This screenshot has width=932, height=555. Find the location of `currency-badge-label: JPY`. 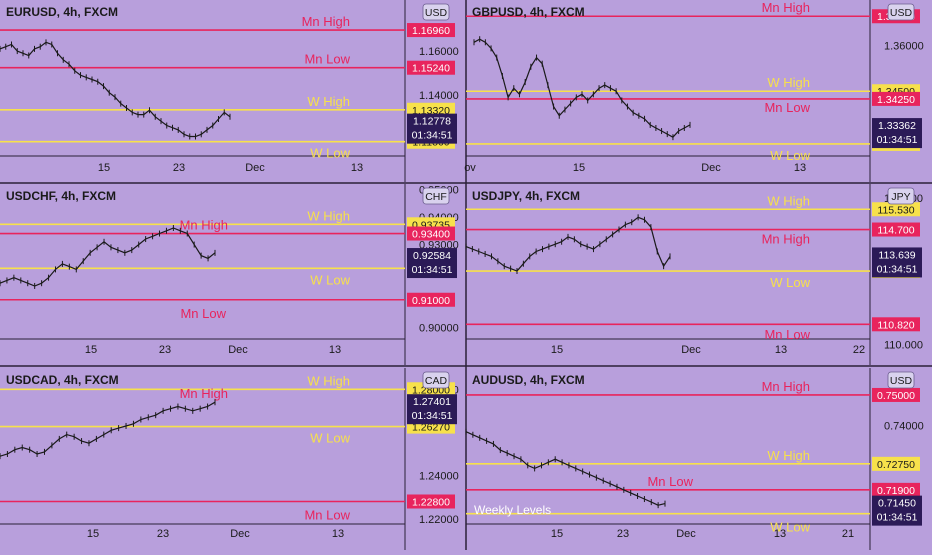

currency-badge-label: JPY is located at coordinates (900, 197).